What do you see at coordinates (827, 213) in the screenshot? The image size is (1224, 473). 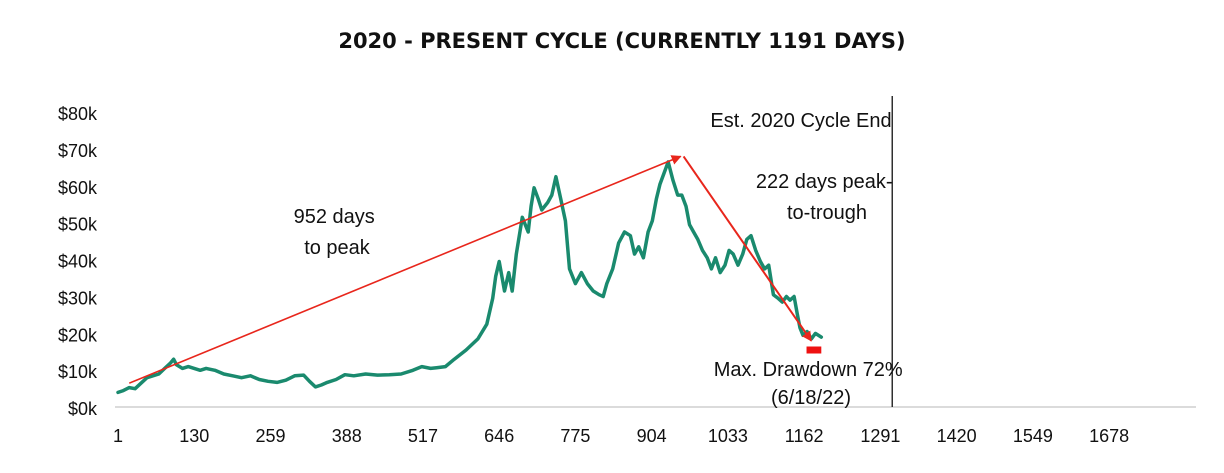 I see `annotation-peak-to-trough-line-2: to-trough` at bounding box center [827, 213].